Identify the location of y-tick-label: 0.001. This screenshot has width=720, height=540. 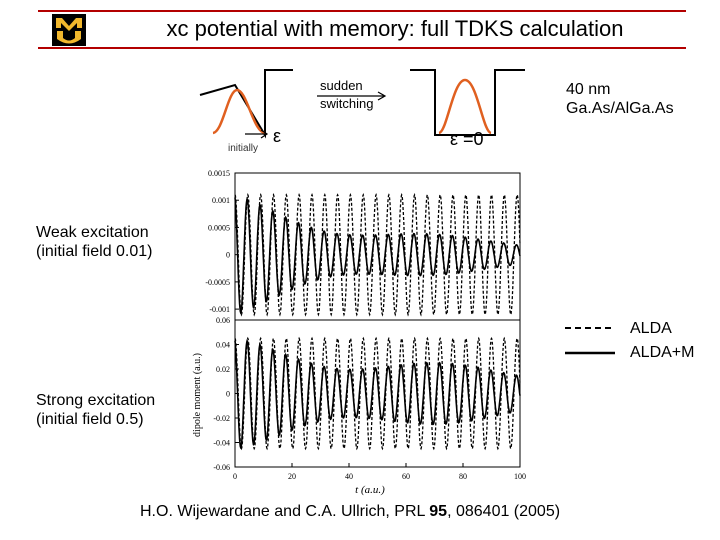
(221, 200).